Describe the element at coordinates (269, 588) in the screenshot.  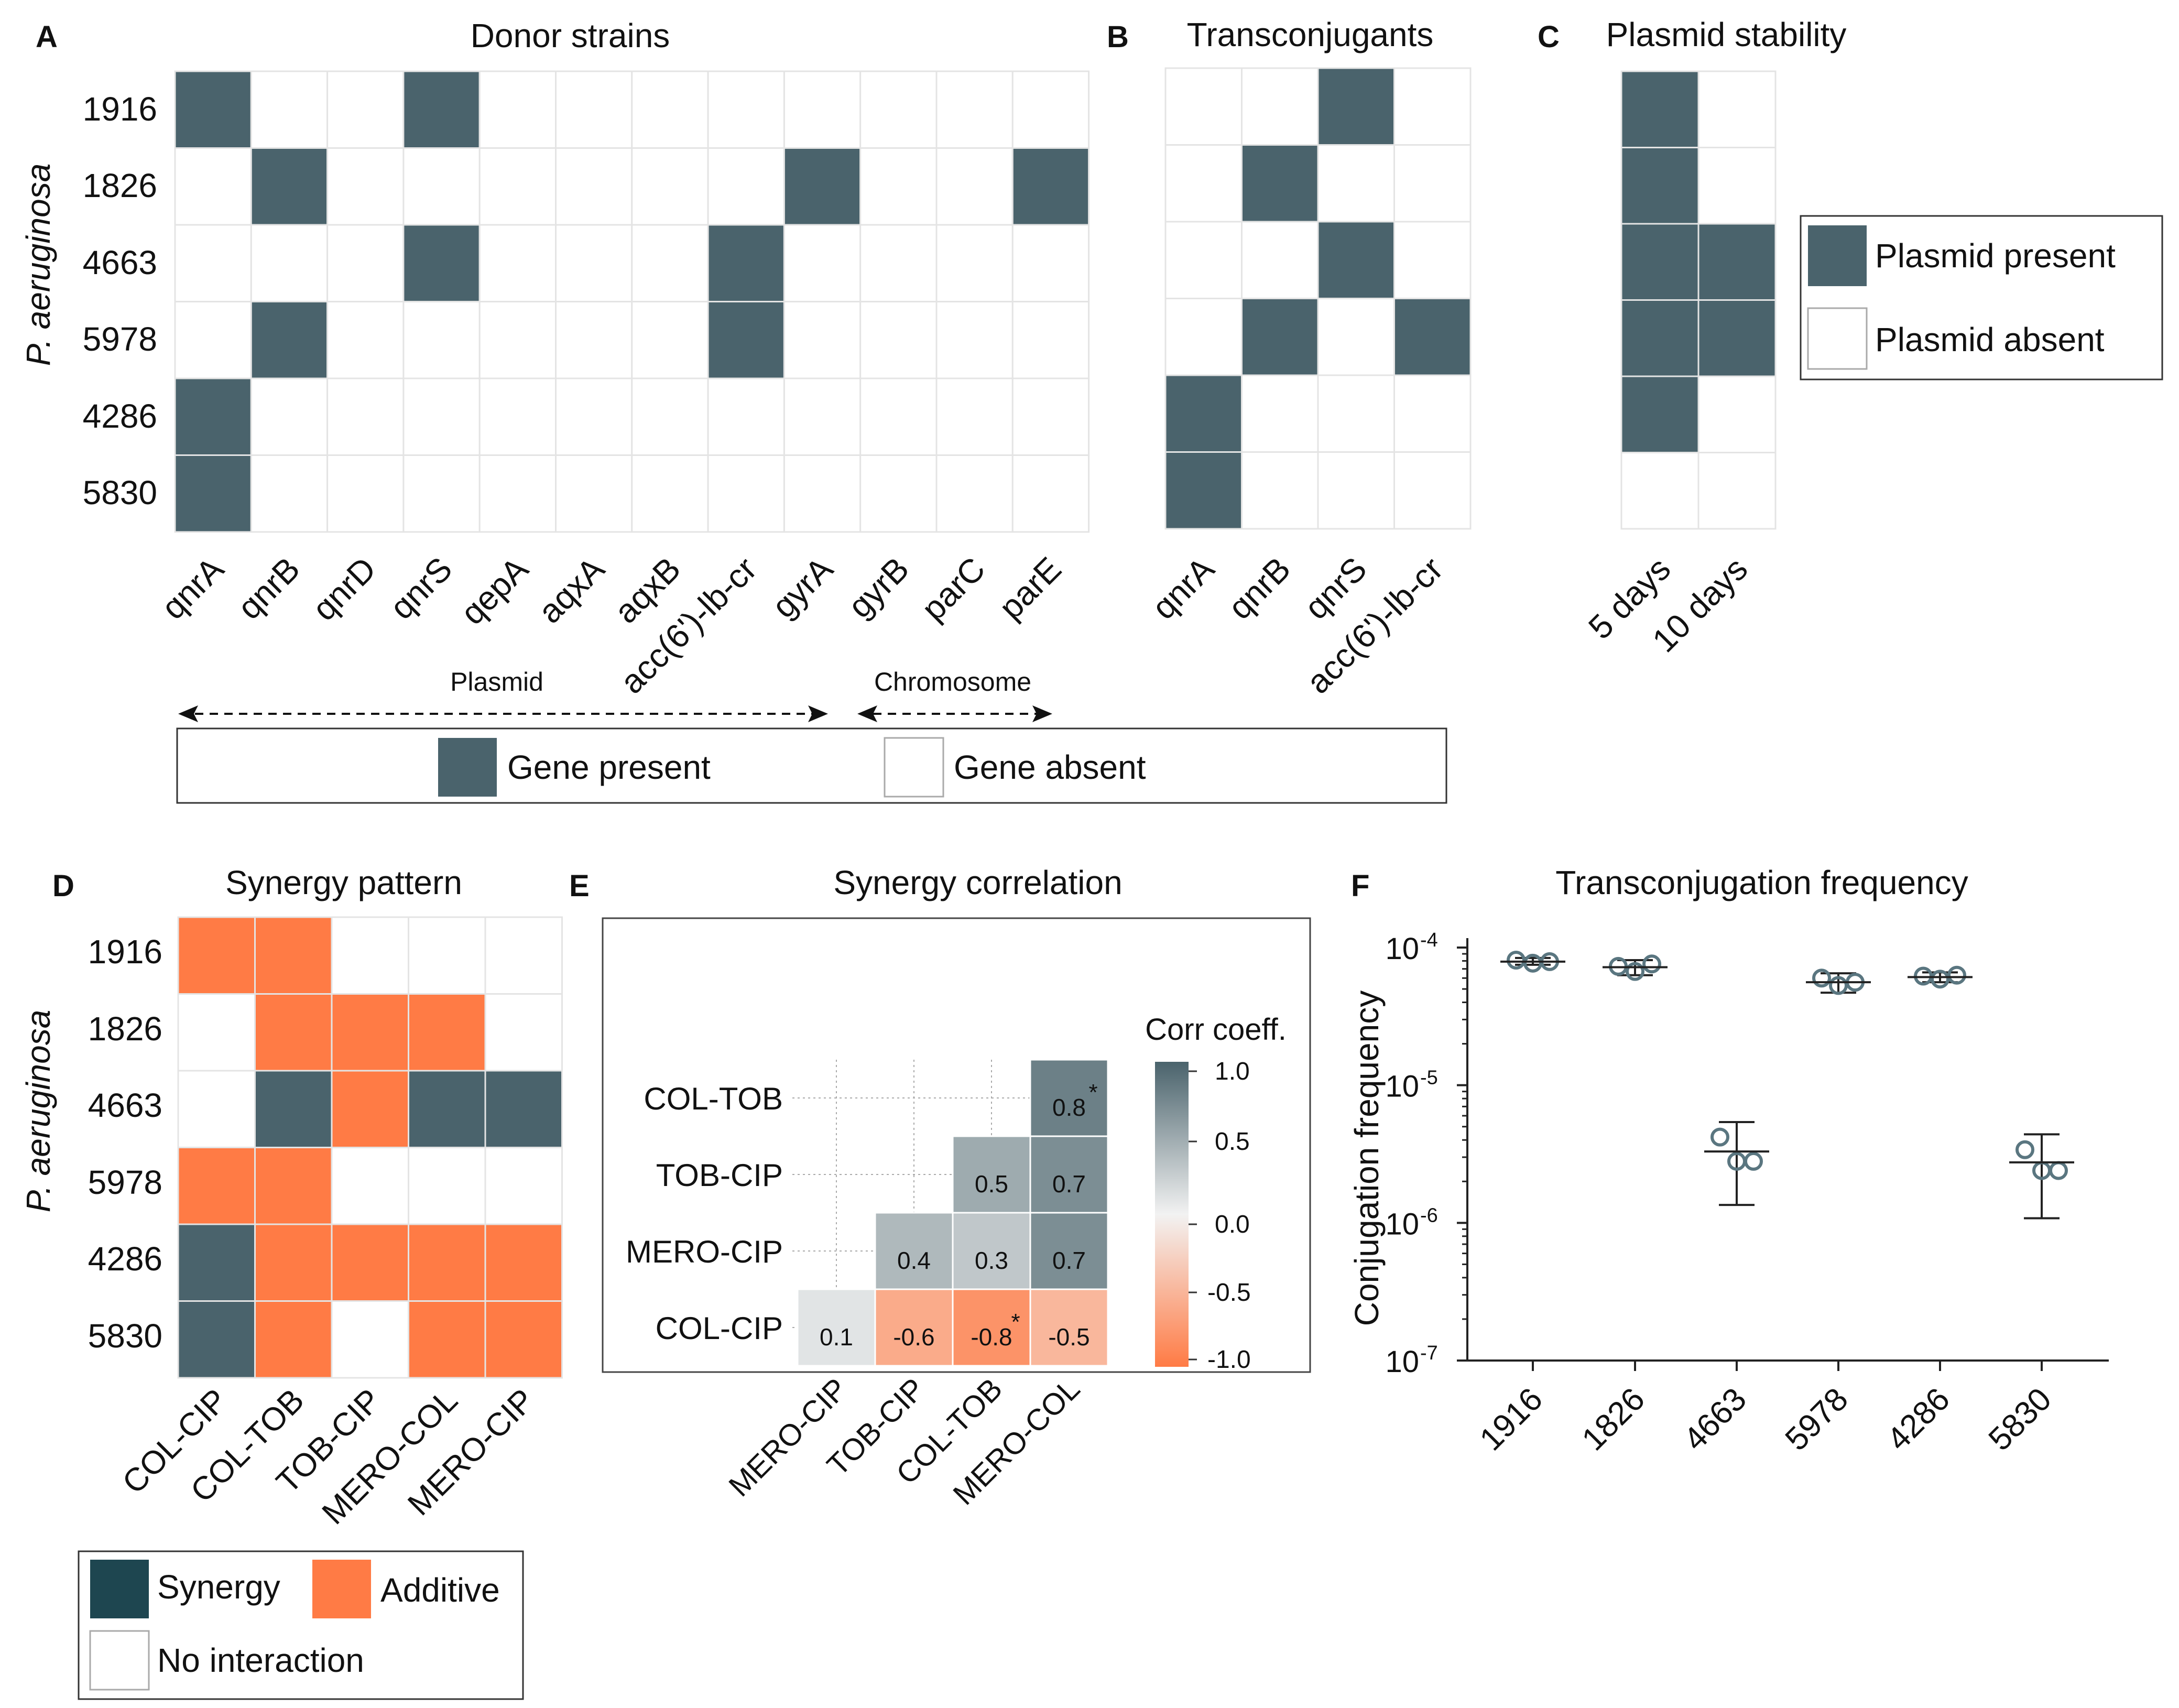
I see `panel-a-column-label: qnrB` at that location.